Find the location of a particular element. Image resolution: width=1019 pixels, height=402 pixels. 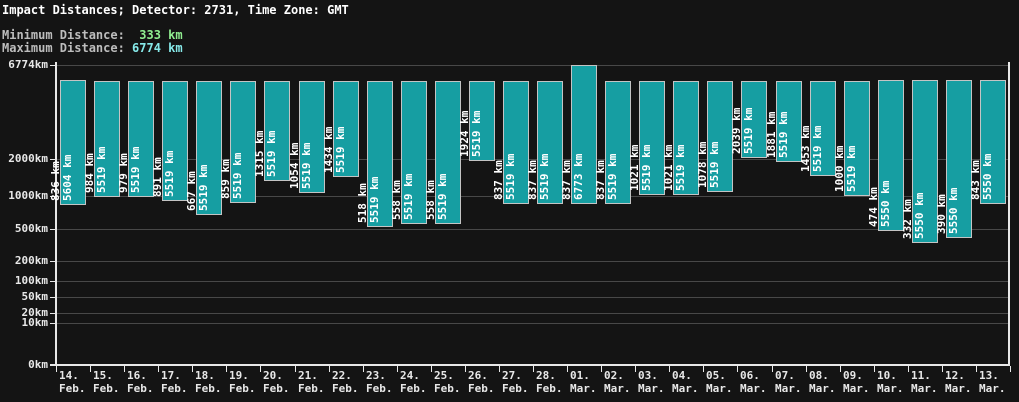

x-tick-label-day: 27. is located at coordinates (512, 375).